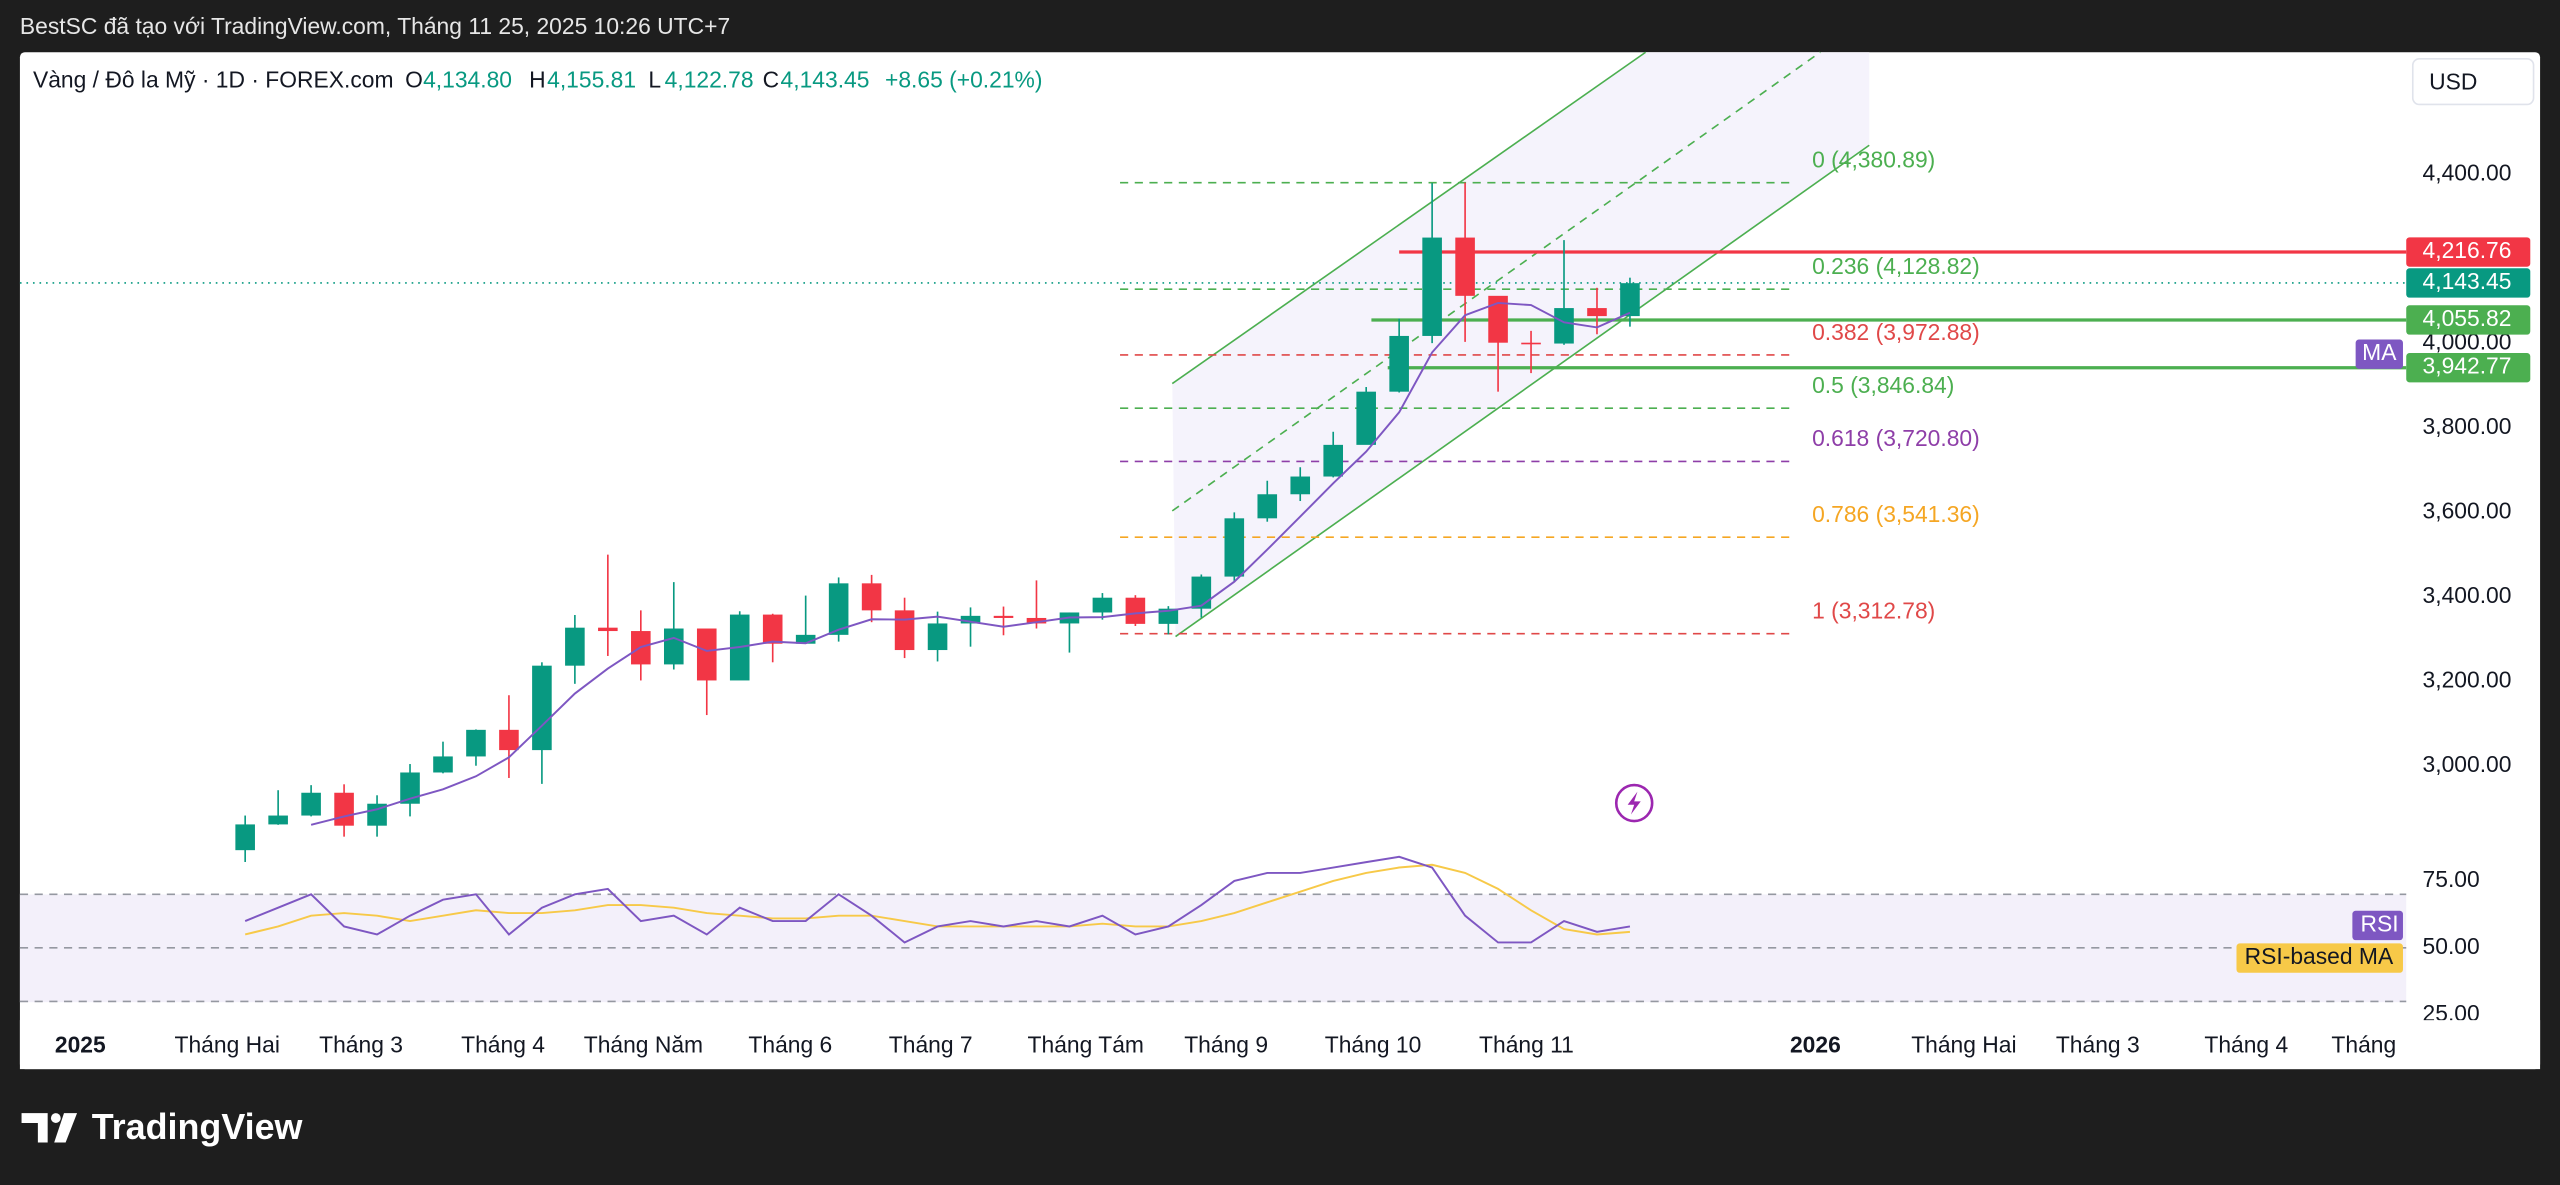 This screenshot has height=1185, width=2560. I want to click on ma-tag-label: MA, so click(2379, 352).